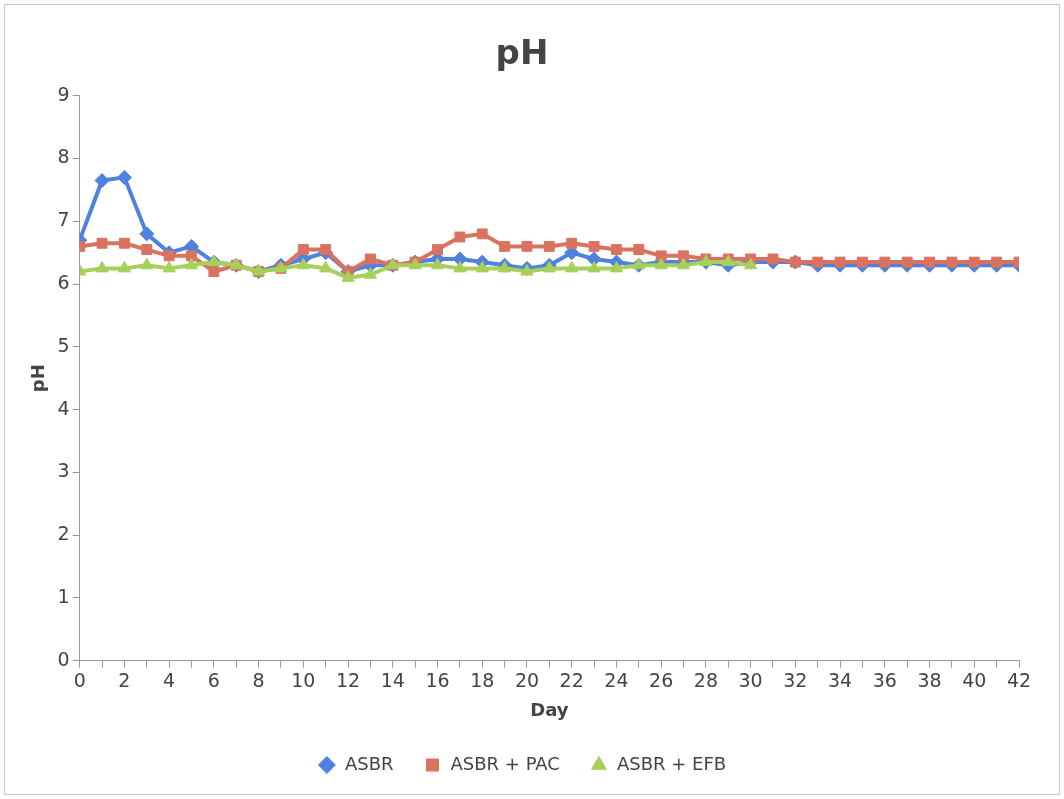 The image size is (1064, 799). What do you see at coordinates (929, 679) in the screenshot?
I see `x-tick-label: 38` at bounding box center [929, 679].